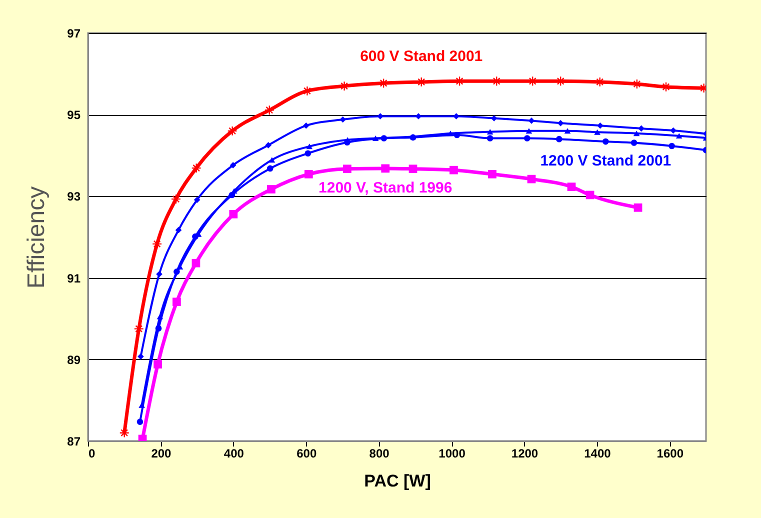 Image resolution: width=761 pixels, height=518 pixels. What do you see at coordinates (74, 115) in the screenshot?
I see `y-tick-label: 95` at bounding box center [74, 115].